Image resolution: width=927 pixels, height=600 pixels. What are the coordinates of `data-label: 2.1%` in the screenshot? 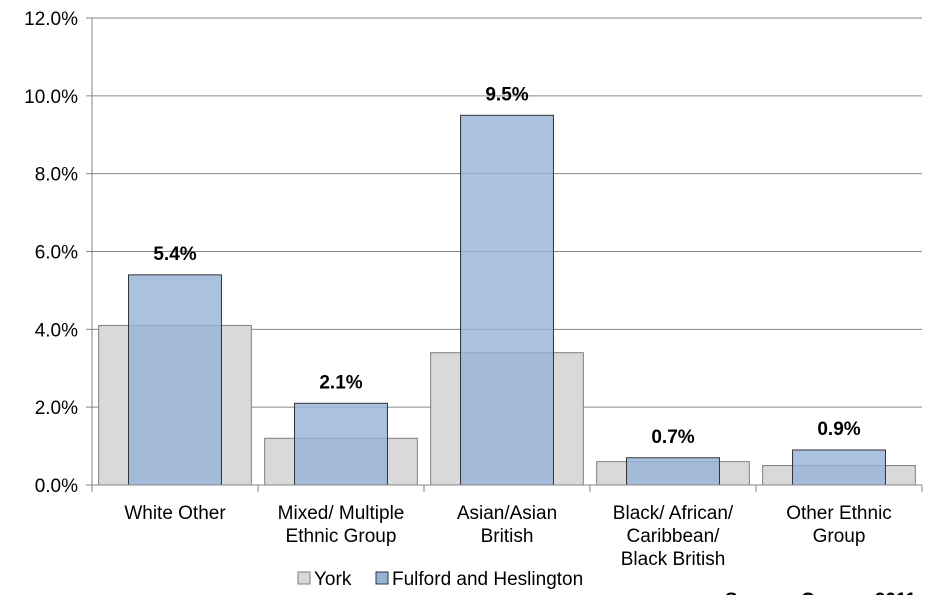 It's located at (340, 382).